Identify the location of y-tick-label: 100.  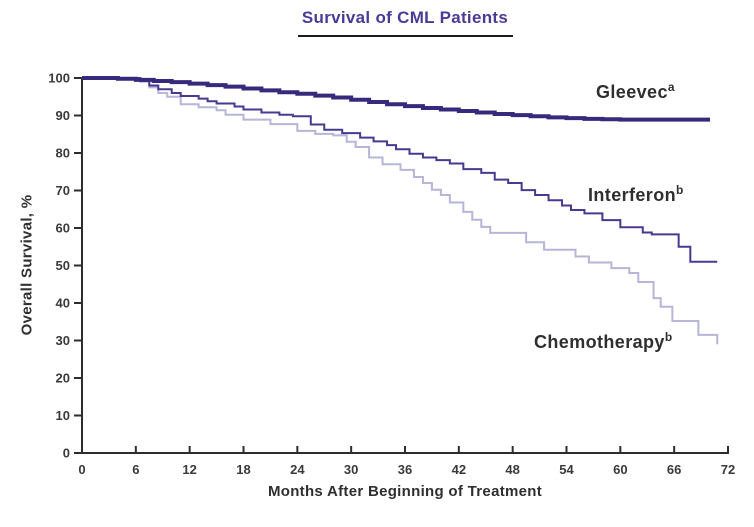
(59, 78).